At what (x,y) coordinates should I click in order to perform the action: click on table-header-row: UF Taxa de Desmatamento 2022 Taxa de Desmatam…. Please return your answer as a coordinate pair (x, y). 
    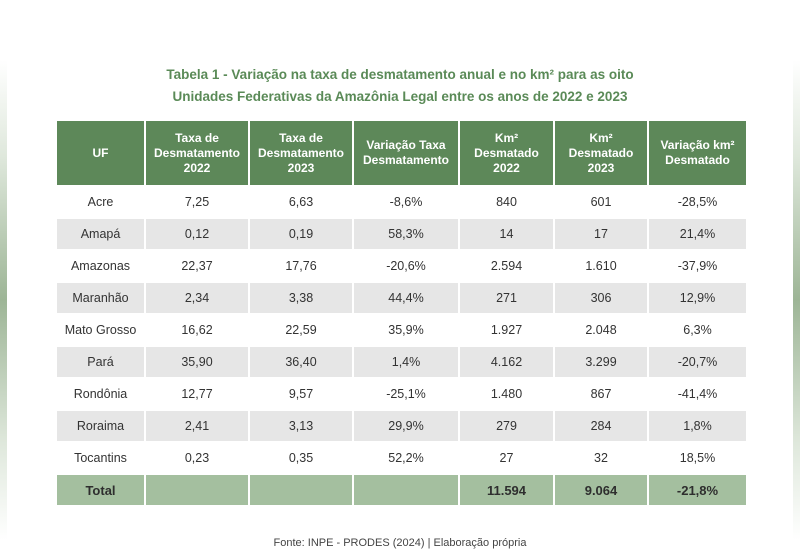
    Looking at the image, I should click on (401, 153).